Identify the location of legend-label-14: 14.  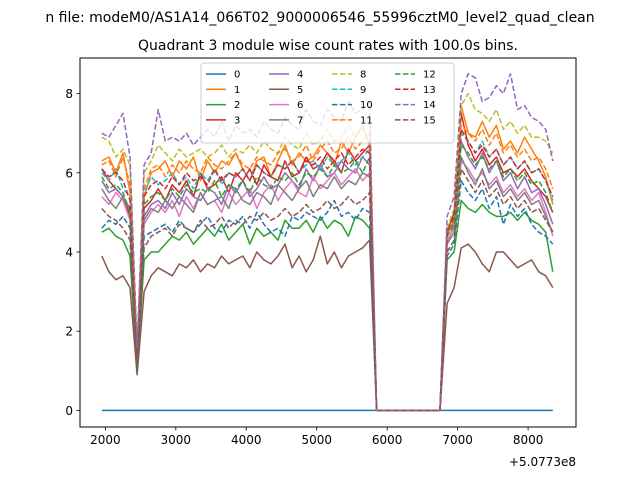
(429, 105).